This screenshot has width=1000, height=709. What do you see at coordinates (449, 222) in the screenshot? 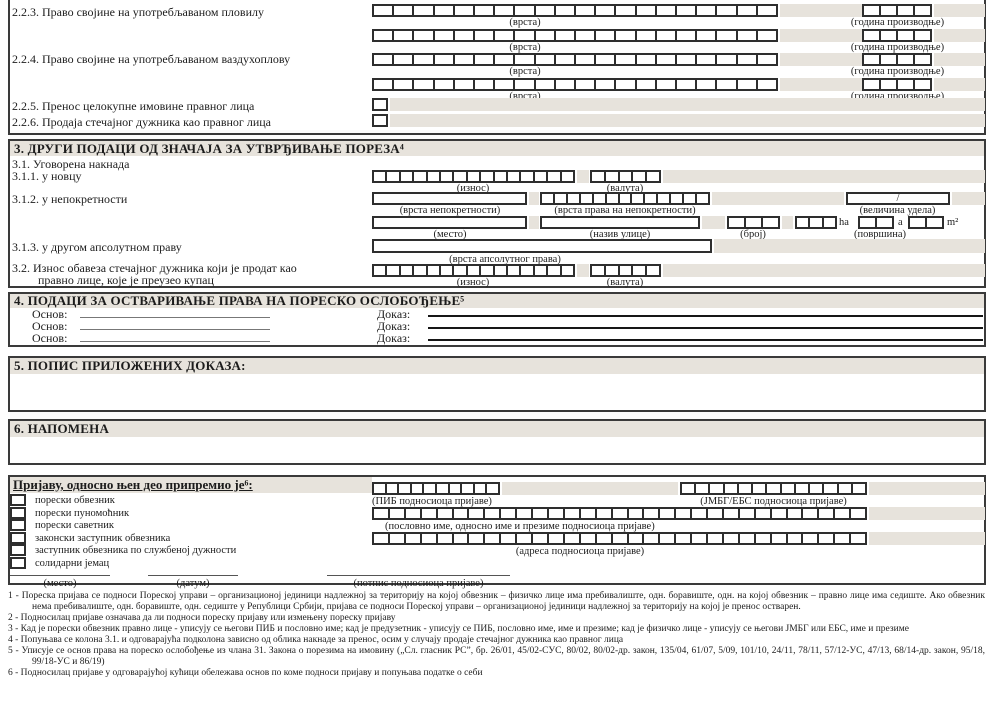
I see `place-field` at bounding box center [449, 222].